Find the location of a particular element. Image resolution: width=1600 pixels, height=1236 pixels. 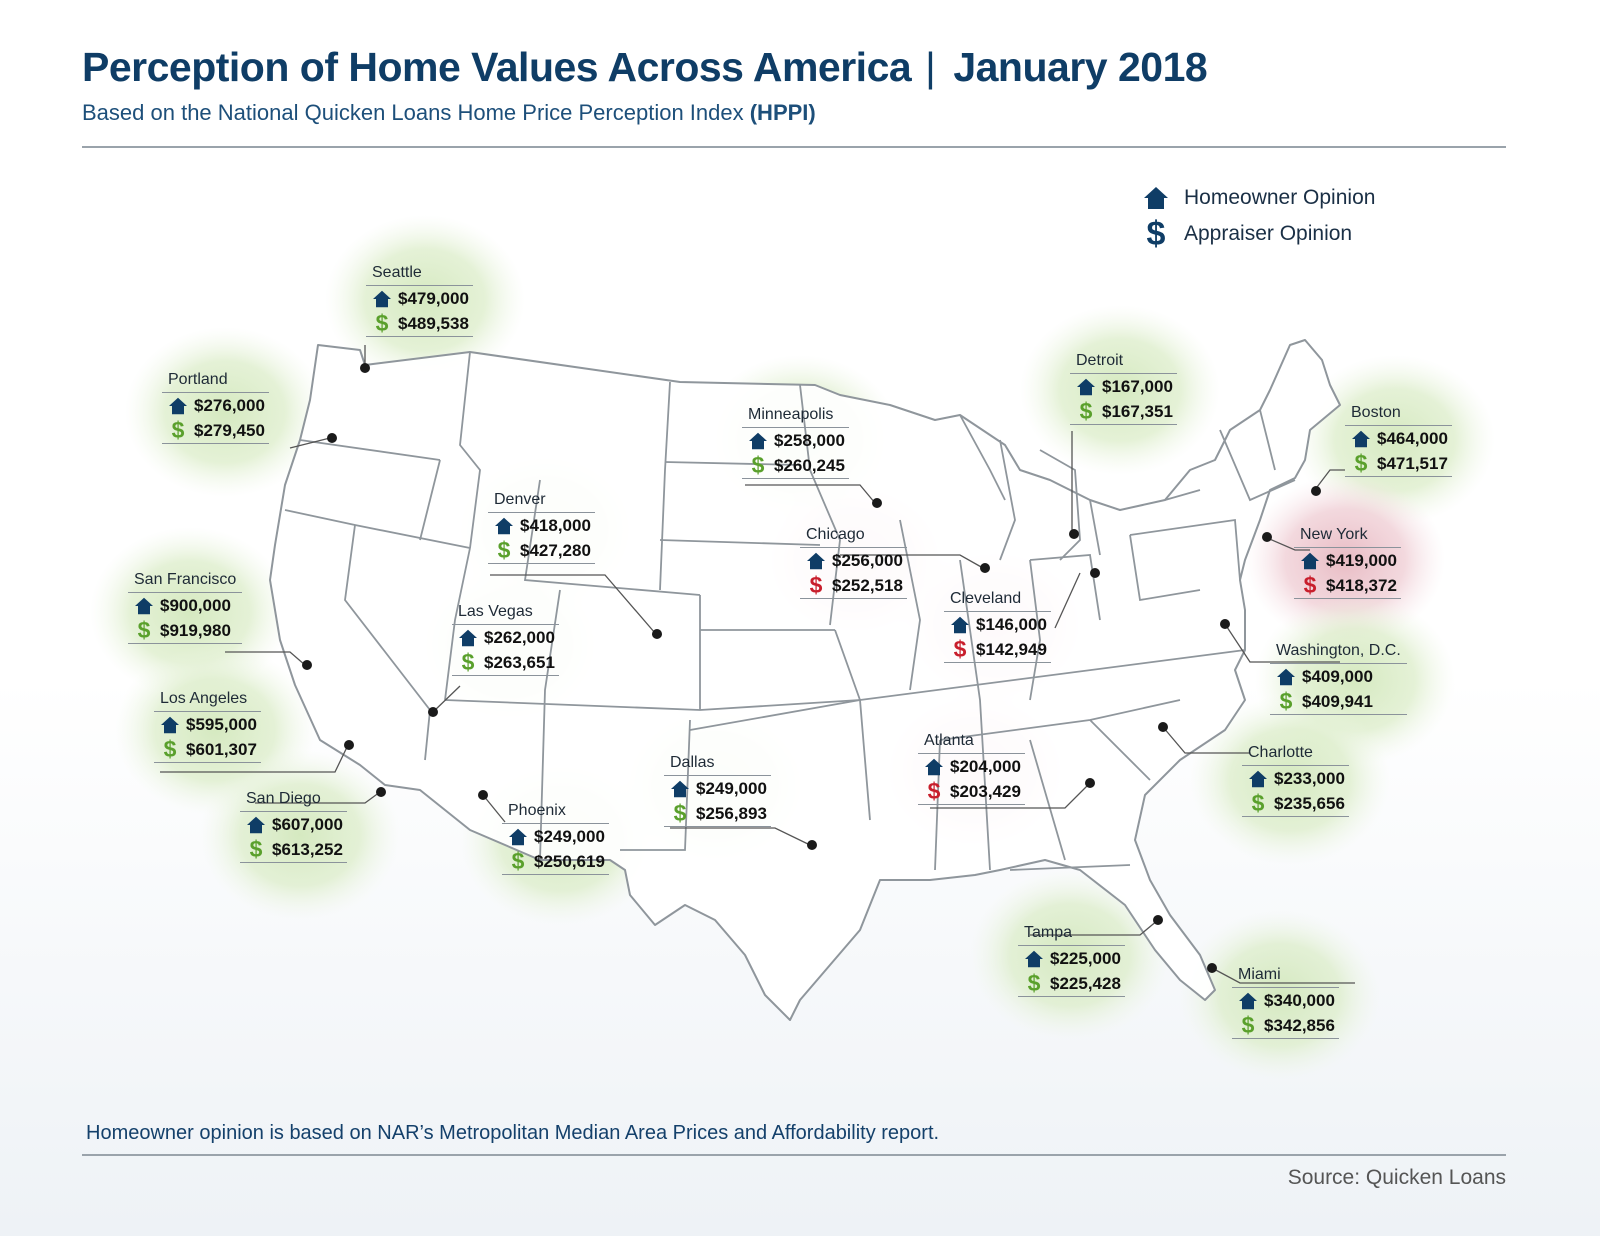

appraiser-row: $ $342,856 is located at coordinates (1285, 1026).